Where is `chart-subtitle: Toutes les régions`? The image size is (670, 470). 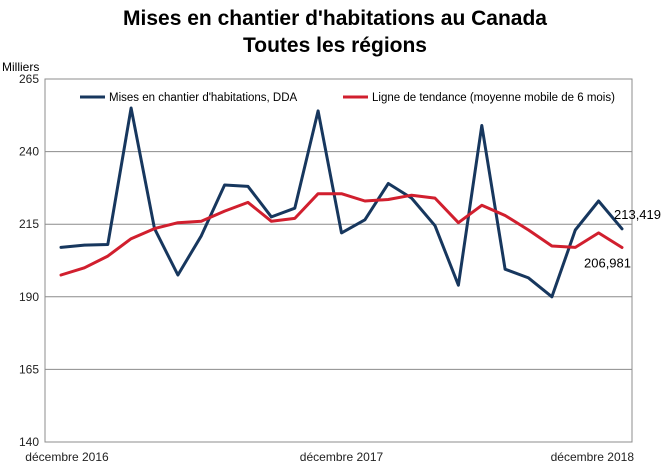 chart-subtitle: Toutes les régions is located at coordinates (335, 45).